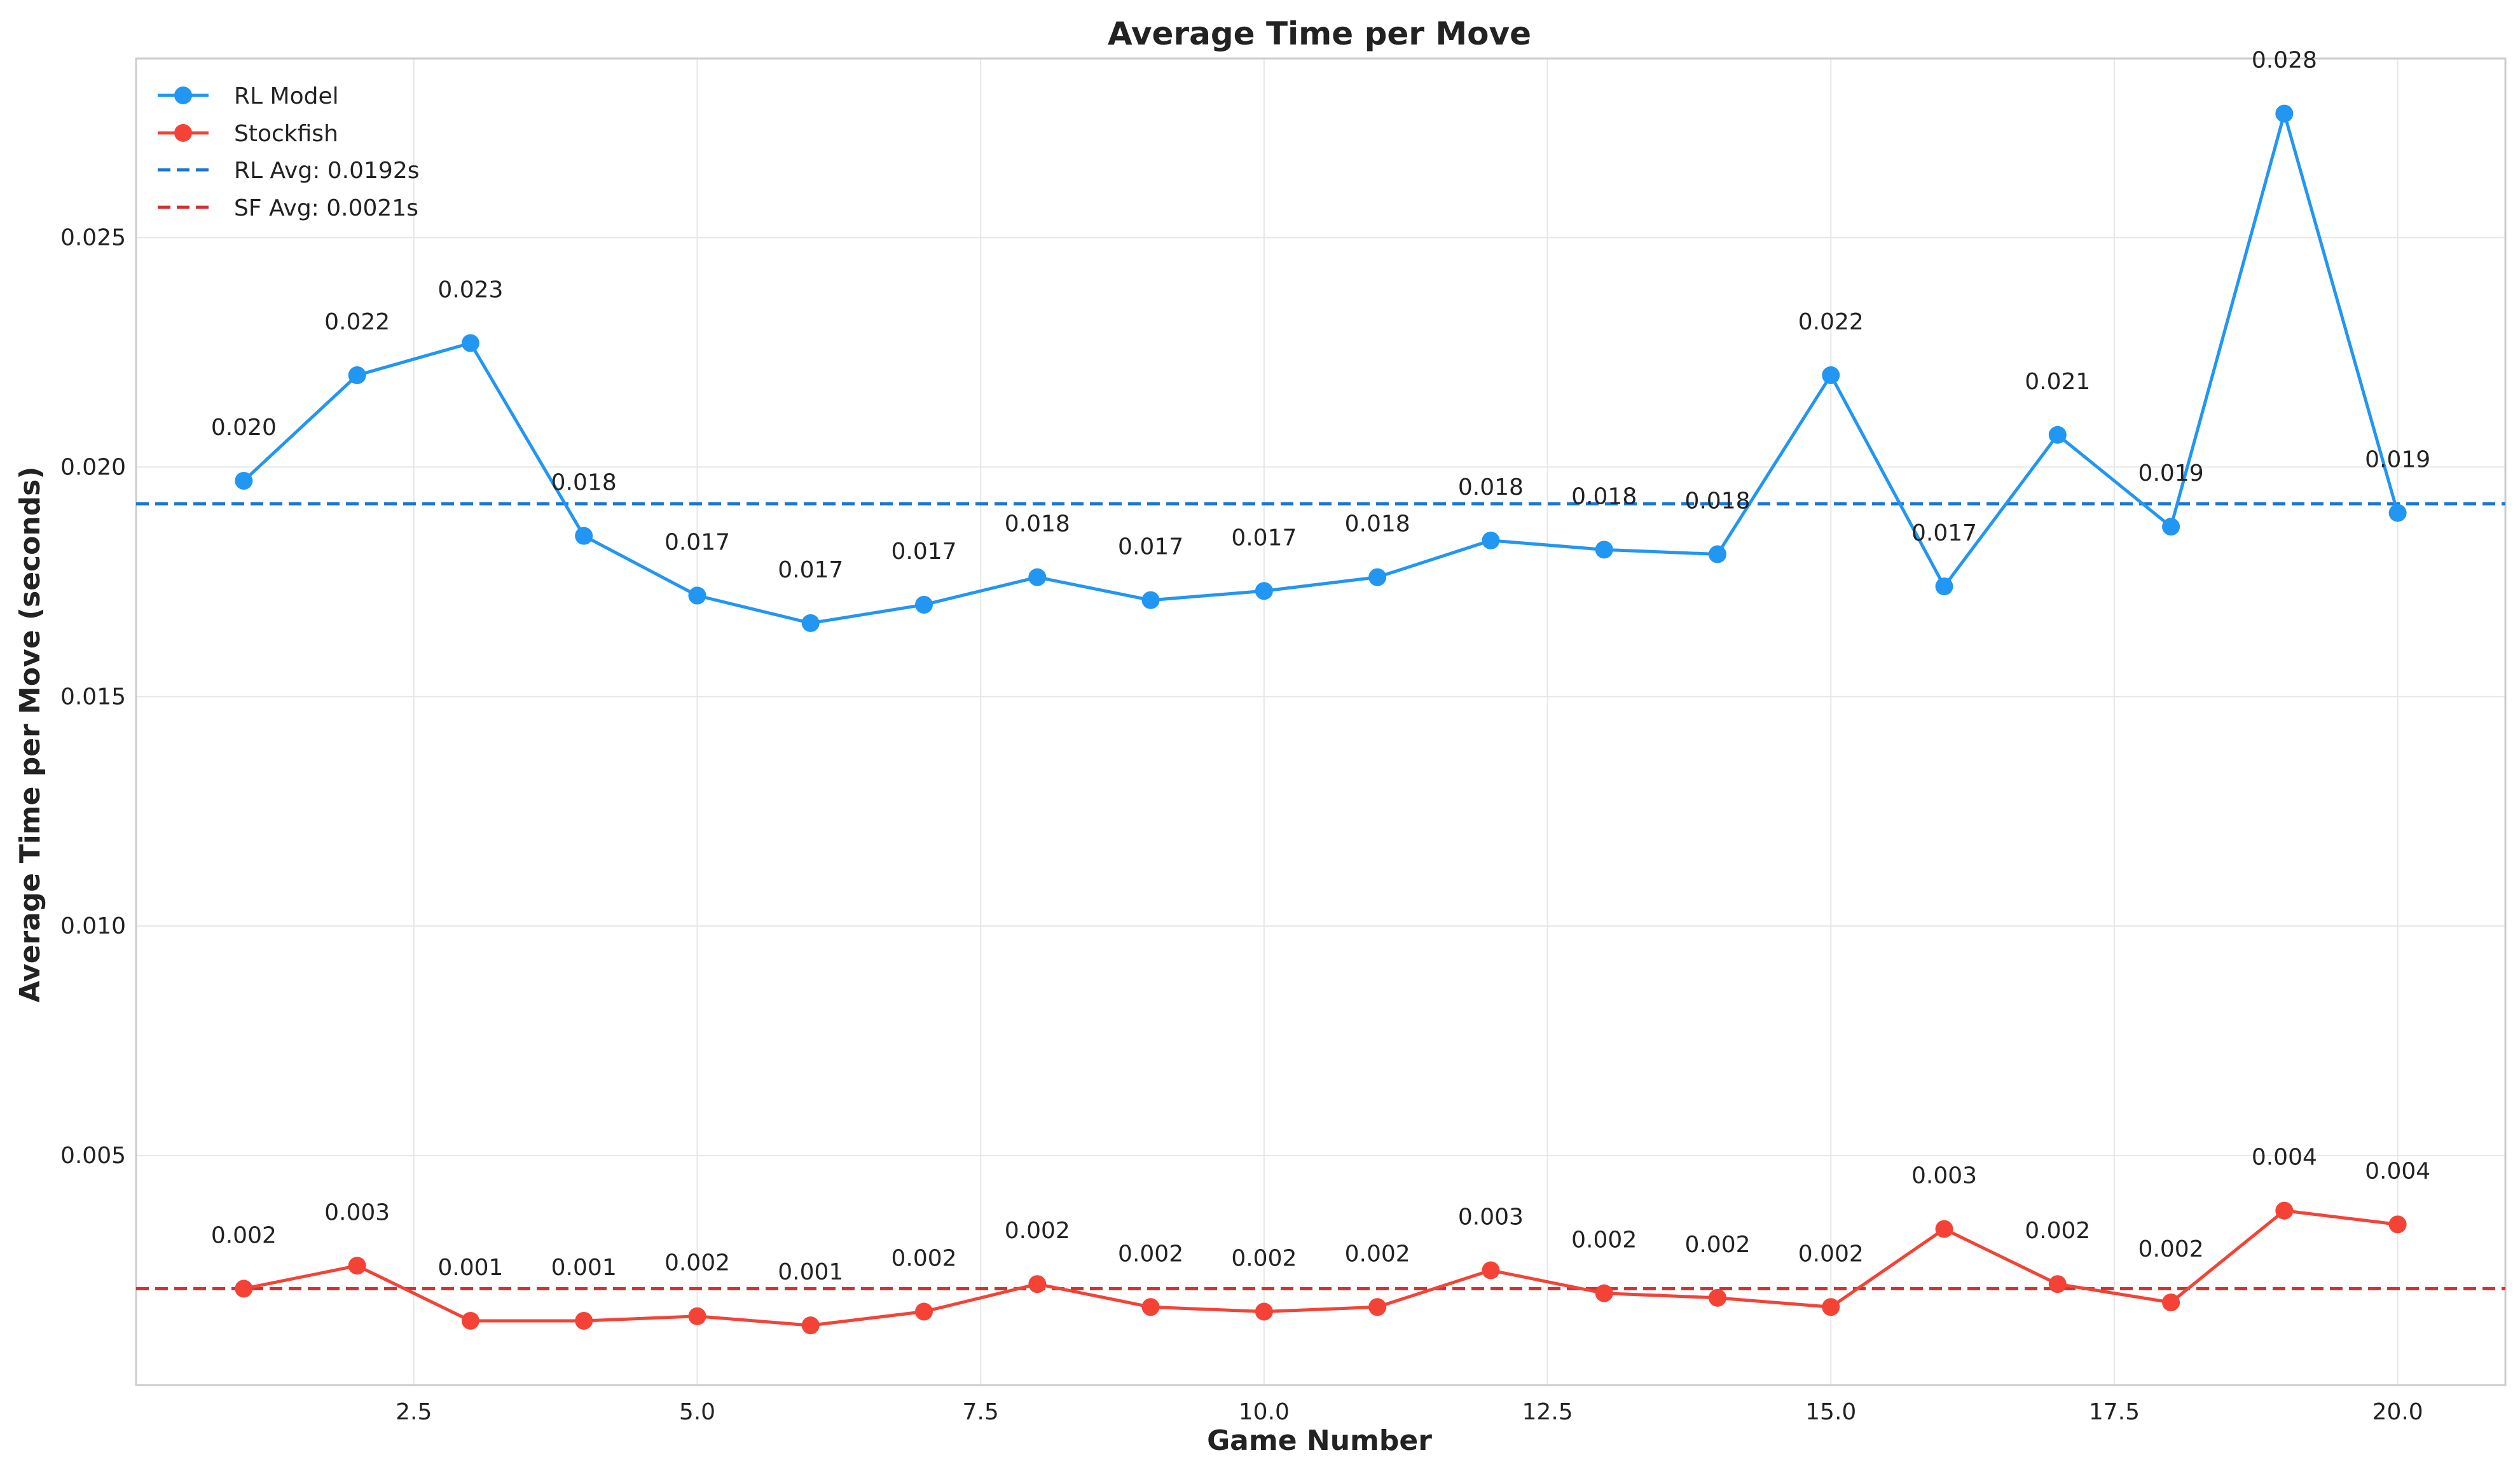 The width and height of the screenshot is (2520, 1476). Describe the element at coordinates (1320, 1268) in the screenshot. I see `series-line-stockfish` at that location.